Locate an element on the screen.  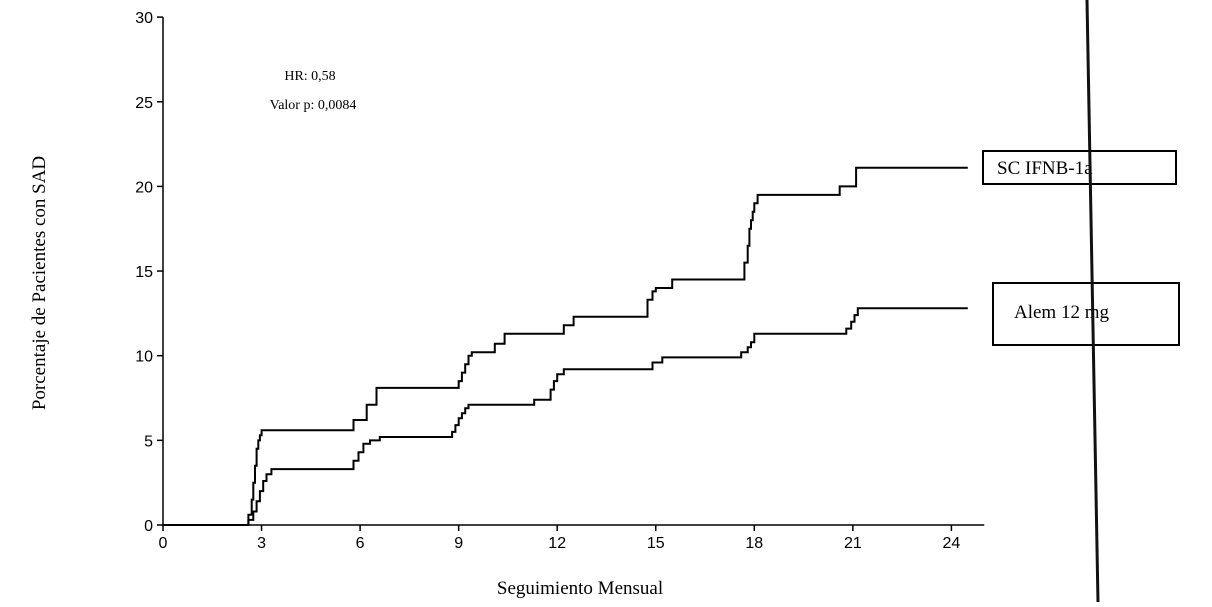
x-tick-label-3: 9 is located at coordinates (458, 543).